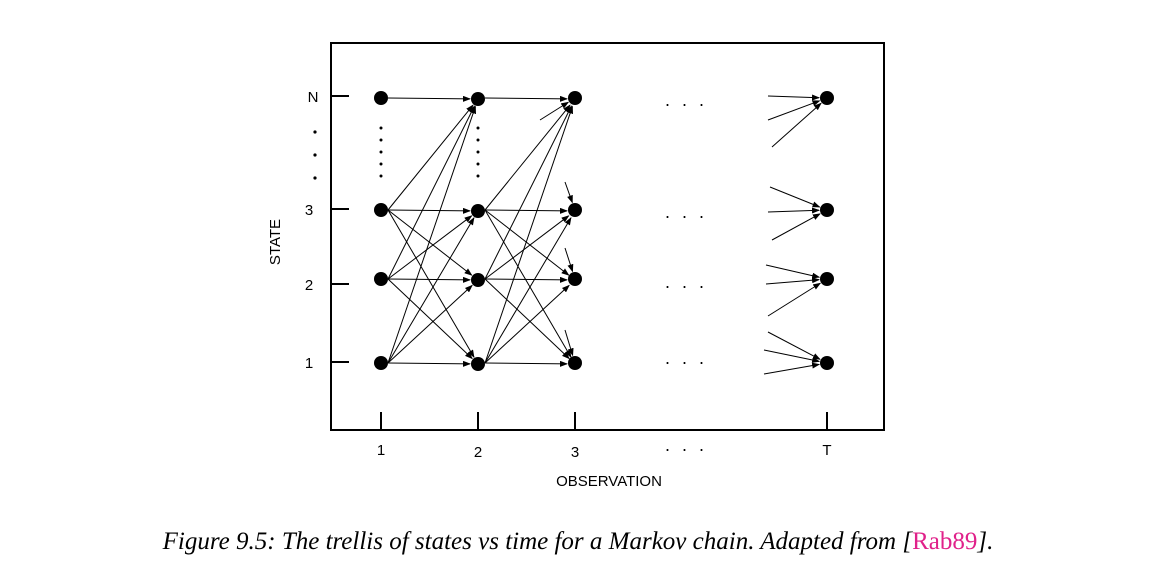  What do you see at coordinates (381, 98) in the screenshot?
I see `state-node-n-t1` at bounding box center [381, 98].